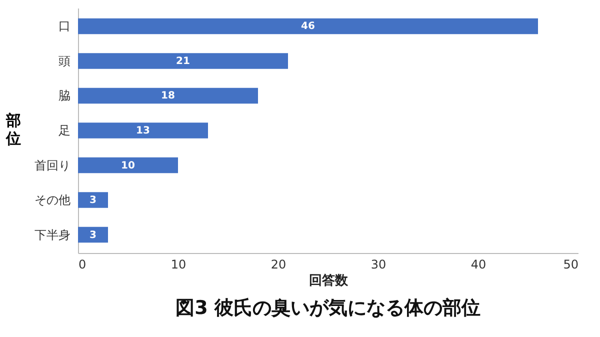  I want to click on x-tick-label: 30, so click(378, 265).